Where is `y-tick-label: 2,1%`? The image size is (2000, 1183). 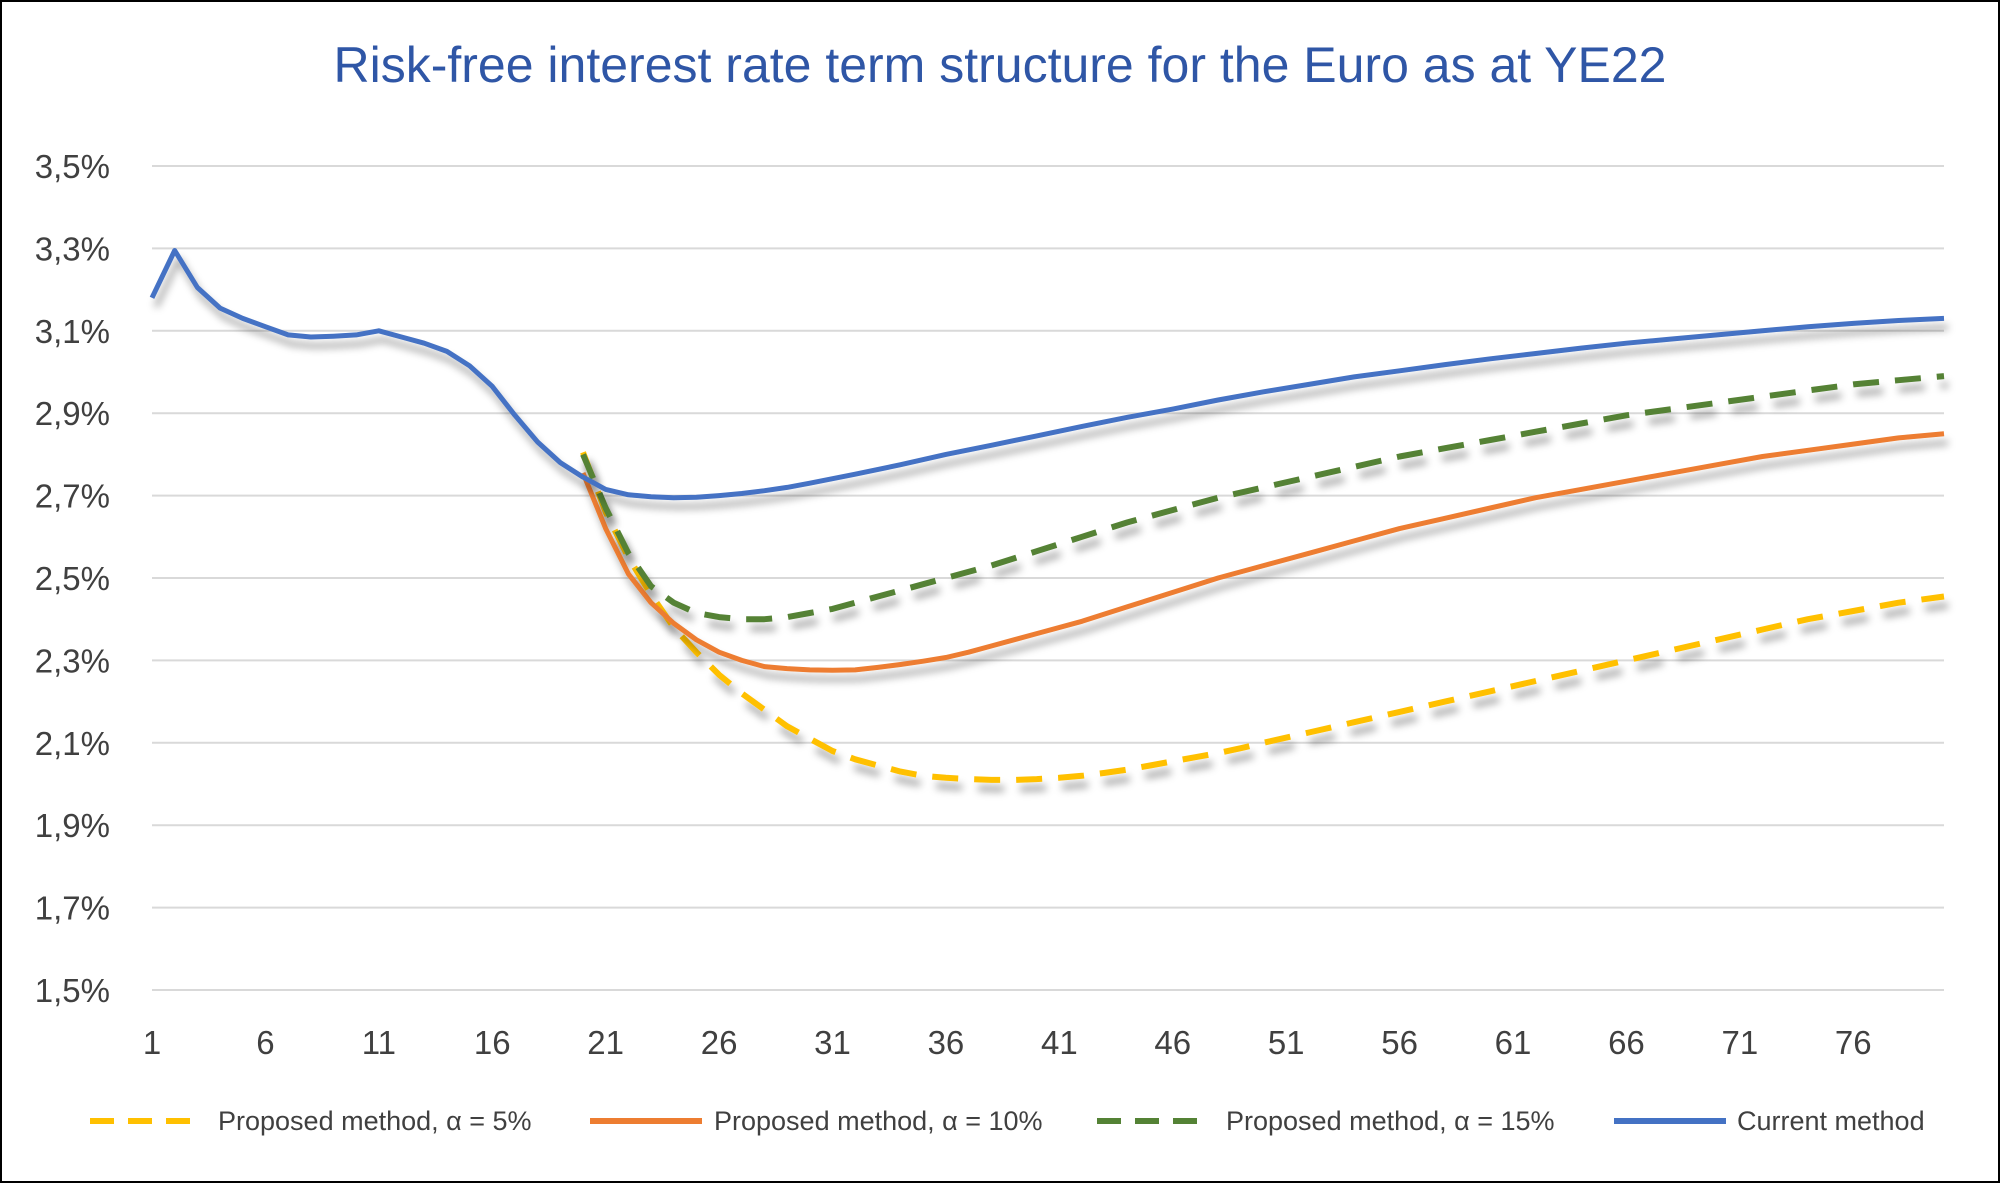 y-tick-label: 2,1% is located at coordinates (72, 743).